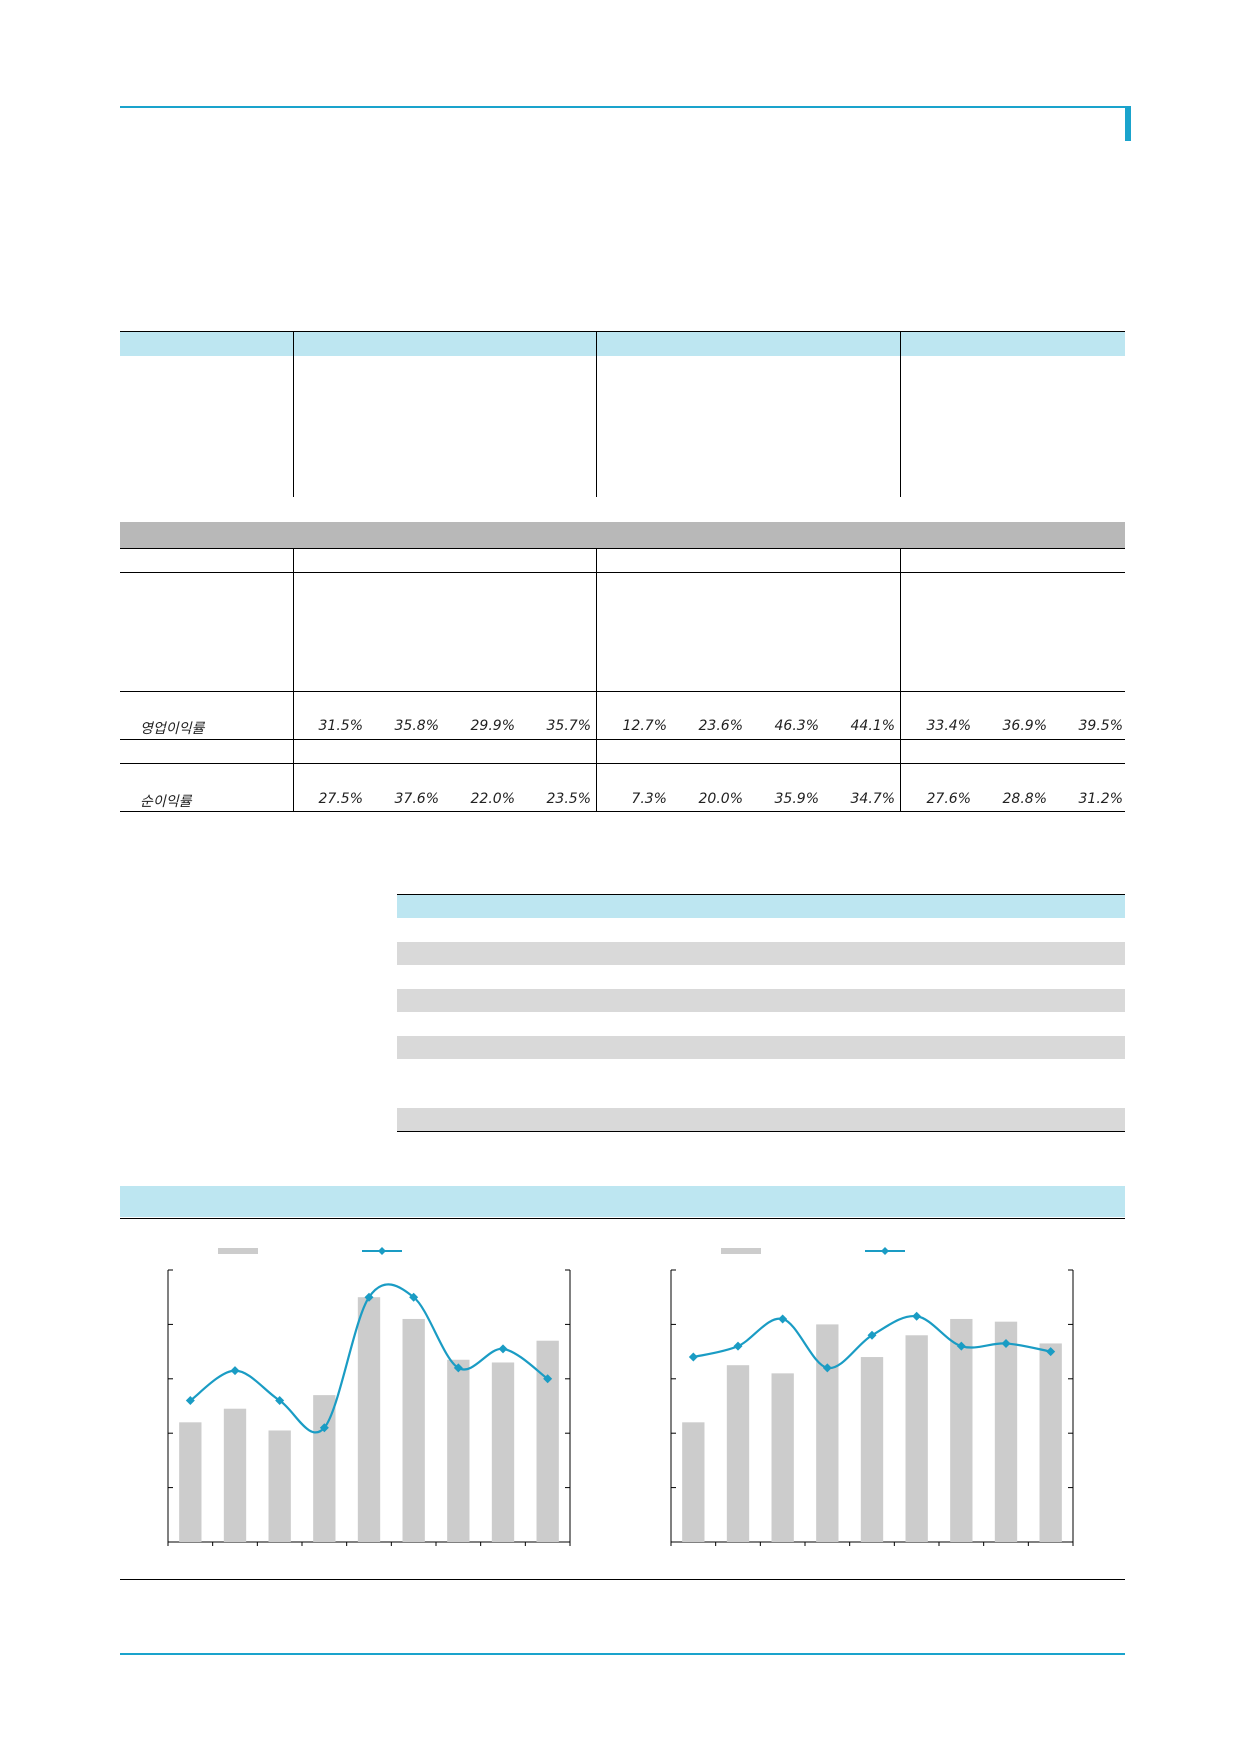  Describe the element at coordinates (492, 799) in the screenshot. I see `table-cell: 22.0%` at that location.